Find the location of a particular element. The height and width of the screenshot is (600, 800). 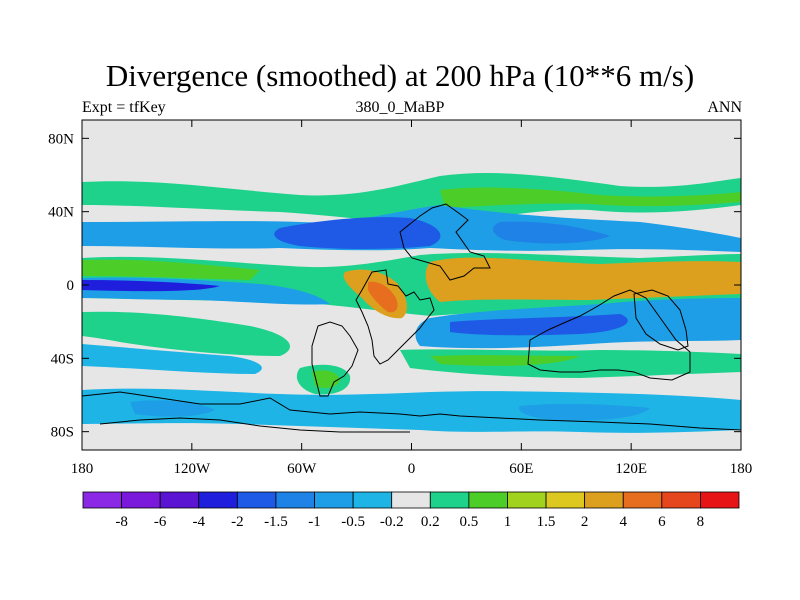

lon-tick-label: 120E is located at coordinates (631, 469).